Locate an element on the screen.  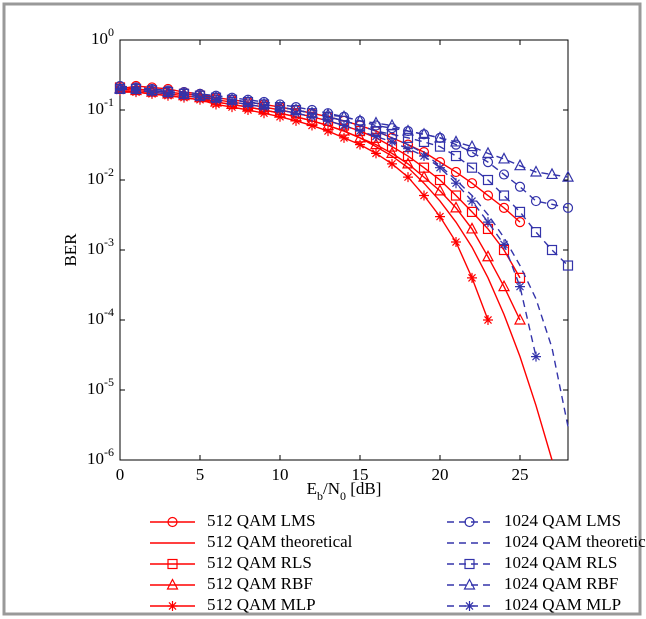
legend-label: 1024 QAM RLS is located at coordinates (560, 562).